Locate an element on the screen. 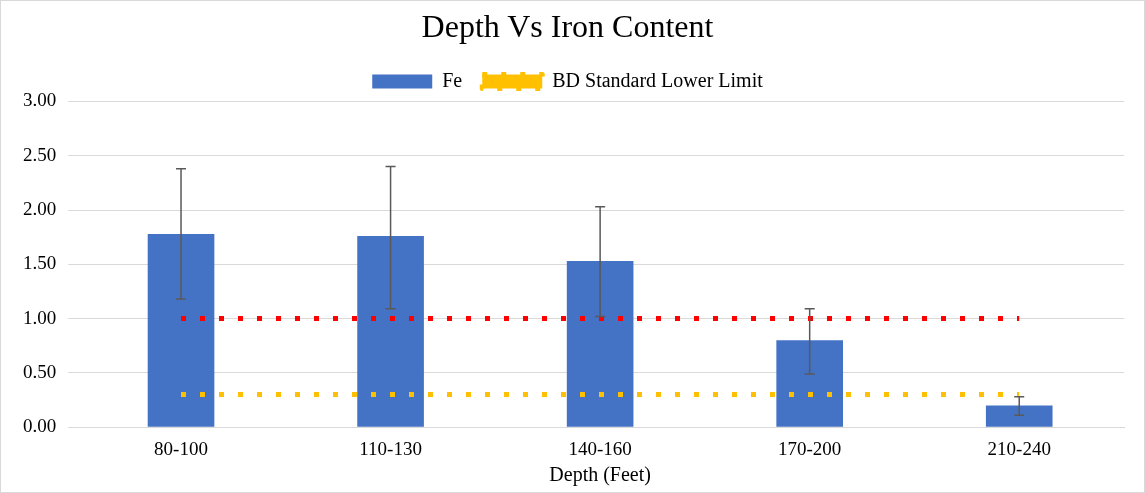  x-tick-label: 210-240 is located at coordinates (1019, 448).